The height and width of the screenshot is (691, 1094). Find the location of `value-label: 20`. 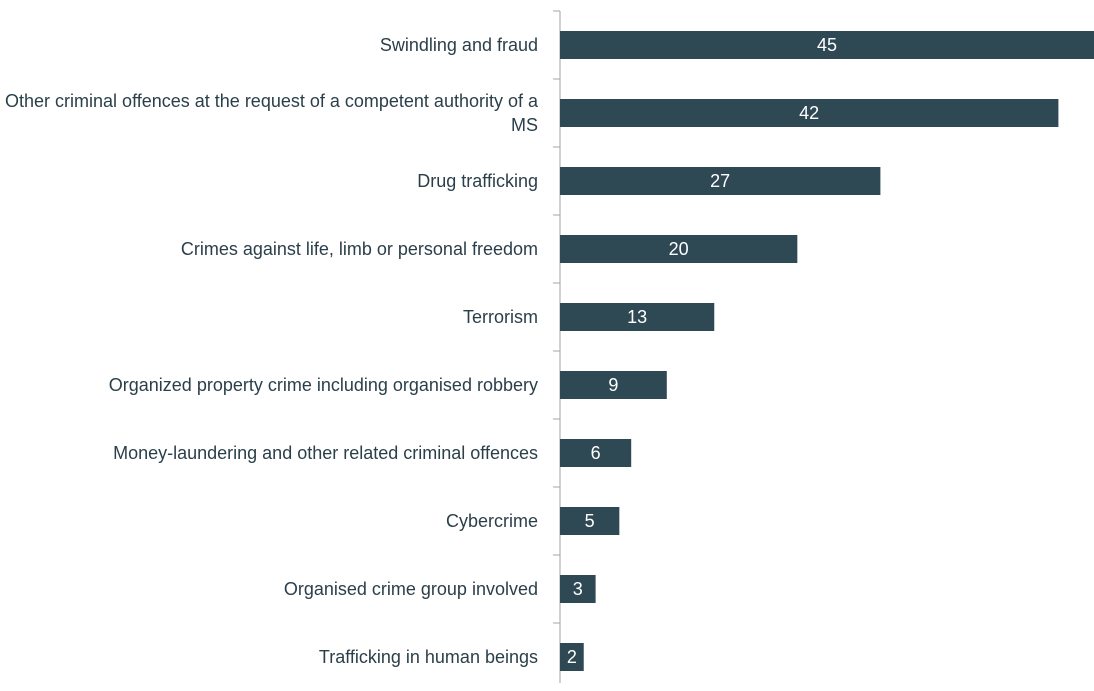

value-label: 20 is located at coordinates (679, 249).